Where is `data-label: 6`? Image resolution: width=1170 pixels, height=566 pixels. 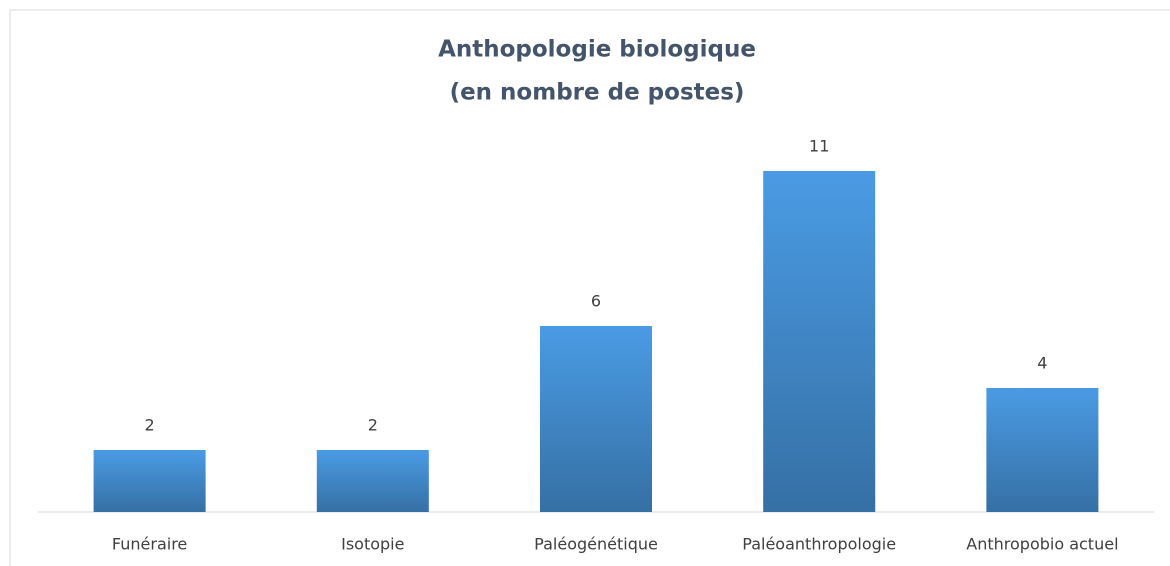
data-label: 6 is located at coordinates (596, 301).